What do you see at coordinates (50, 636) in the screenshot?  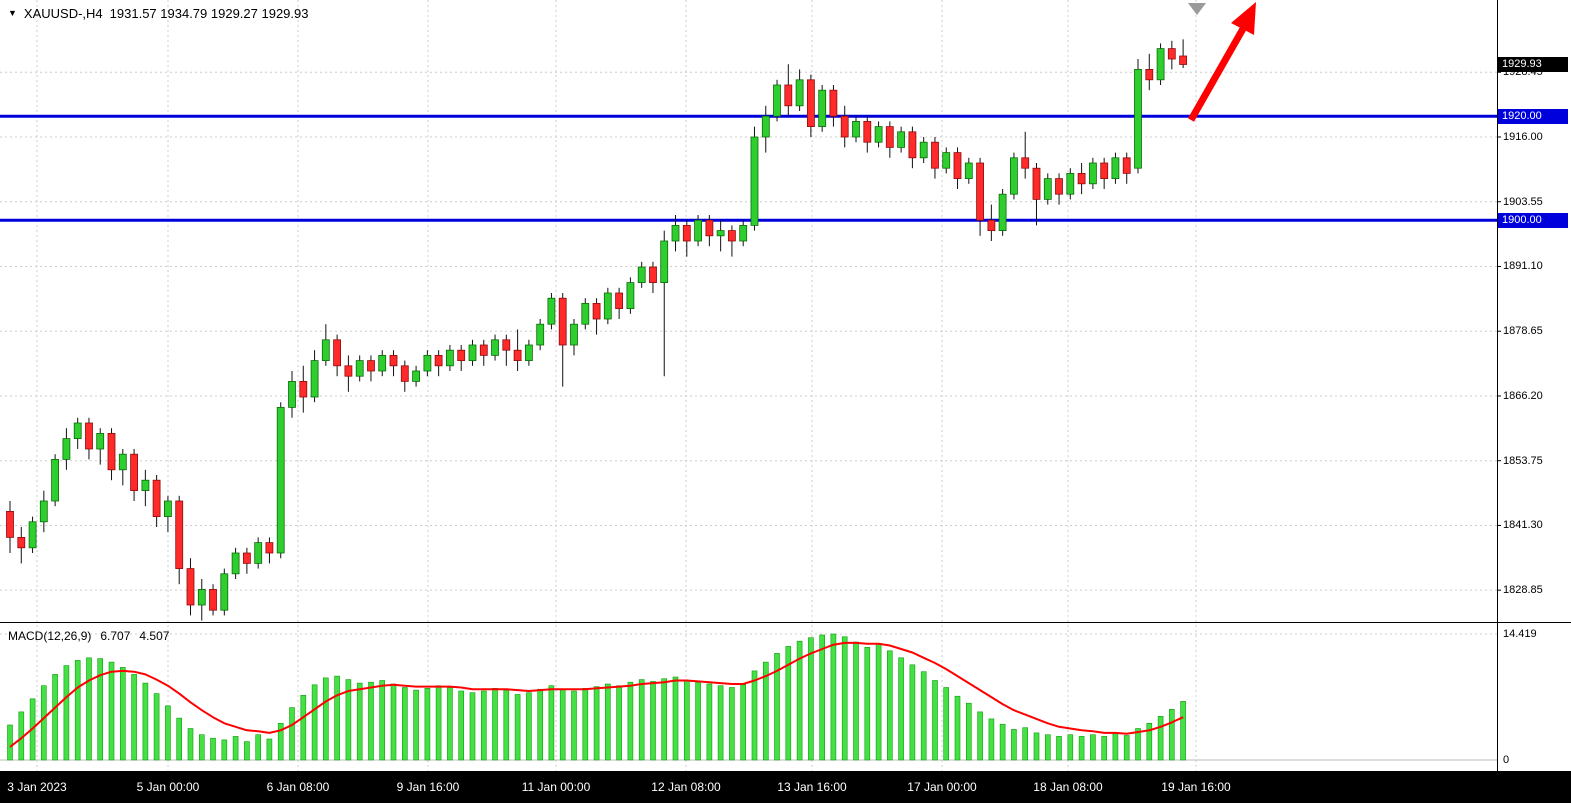 I see `macd-name: MACD(12,26,9)` at bounding box center [50, 636].